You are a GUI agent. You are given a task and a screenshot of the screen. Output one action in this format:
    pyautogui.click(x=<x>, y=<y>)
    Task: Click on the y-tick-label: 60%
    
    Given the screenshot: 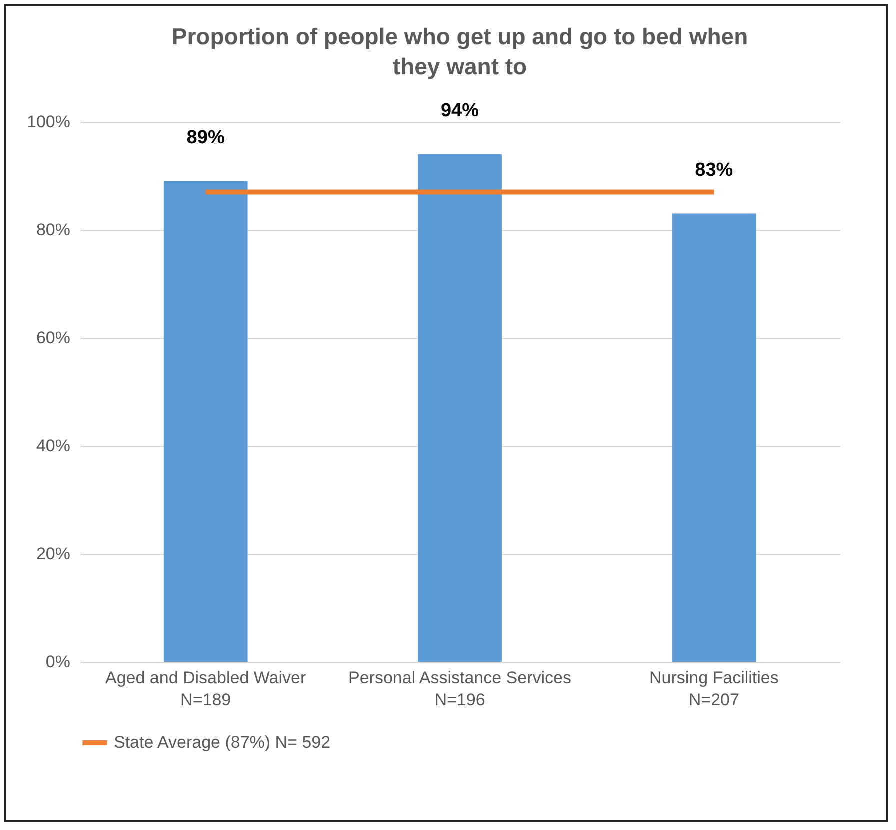 What is the action you would take?
    pyautogui.click(x=53, y=338)
    